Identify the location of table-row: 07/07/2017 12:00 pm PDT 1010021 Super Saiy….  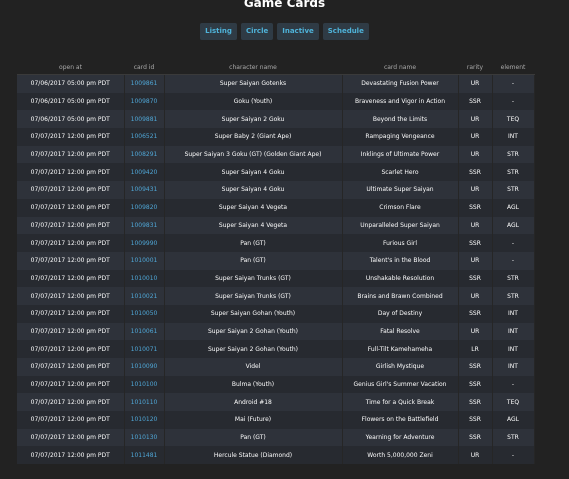
(276, 296).